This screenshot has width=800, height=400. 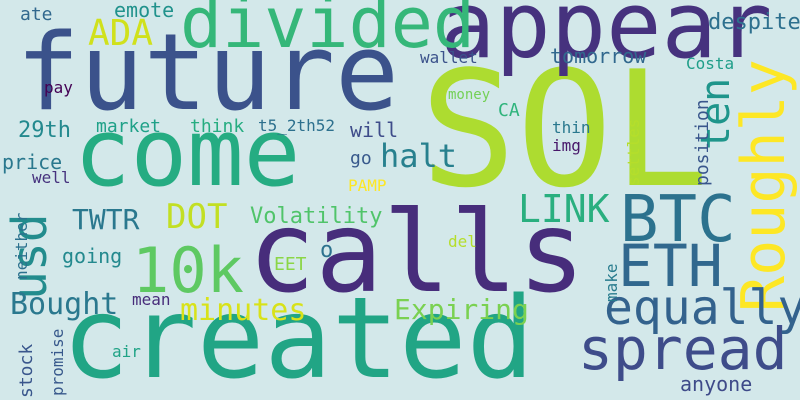 I want to click on word-come: come, so click(x=187, y=153).